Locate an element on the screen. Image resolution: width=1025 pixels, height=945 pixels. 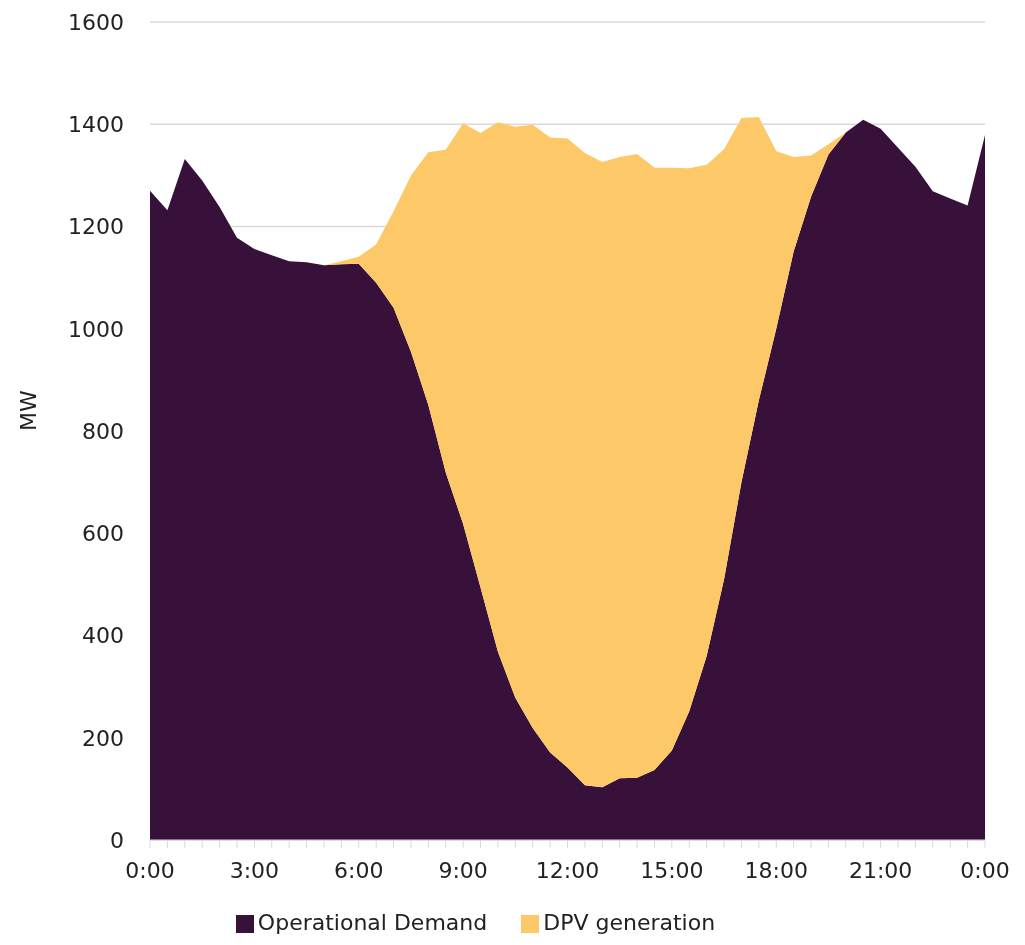
y-tick-label: 1400 is located at coordinates (96, 125).